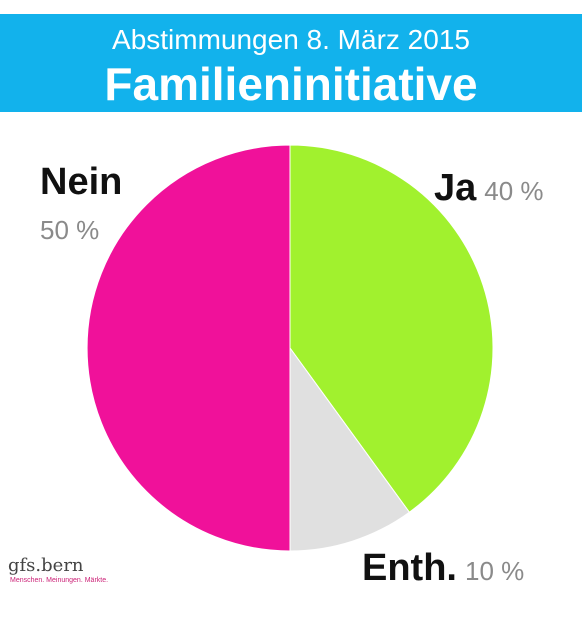  What do you see at coordinates (291, 39) in the screenshot?
I see `chart-subtitle: Abstimmungen 8. März 2015` at bounding box center [291, 39].